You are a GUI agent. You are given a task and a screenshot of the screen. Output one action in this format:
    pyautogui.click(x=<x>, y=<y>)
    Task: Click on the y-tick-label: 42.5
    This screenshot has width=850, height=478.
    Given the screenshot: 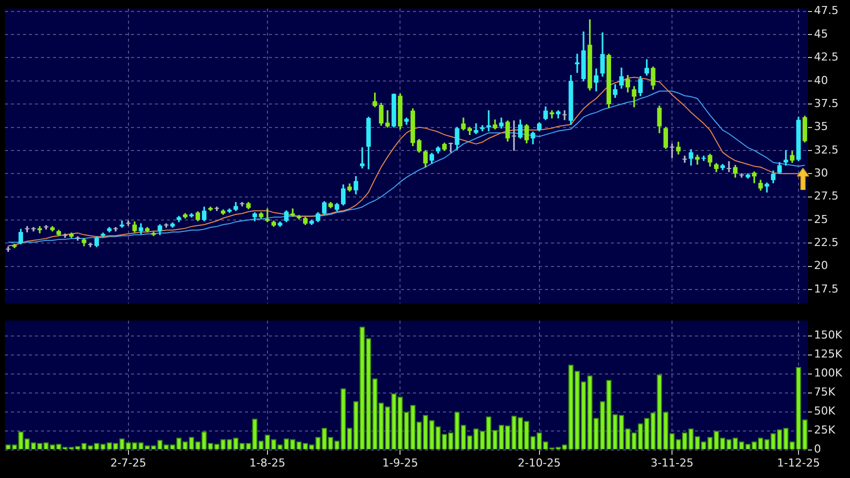 What is the action you would take?
    pyautogui.click(x=826, y=57)
    